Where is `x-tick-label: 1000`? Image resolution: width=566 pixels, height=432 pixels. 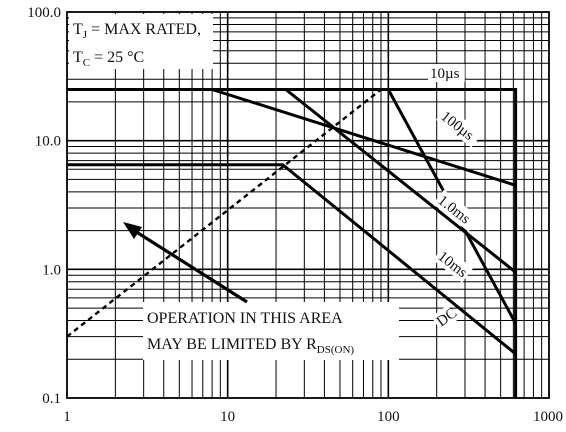 x-tick-label: 1000 is located at coordinates (548, 417).